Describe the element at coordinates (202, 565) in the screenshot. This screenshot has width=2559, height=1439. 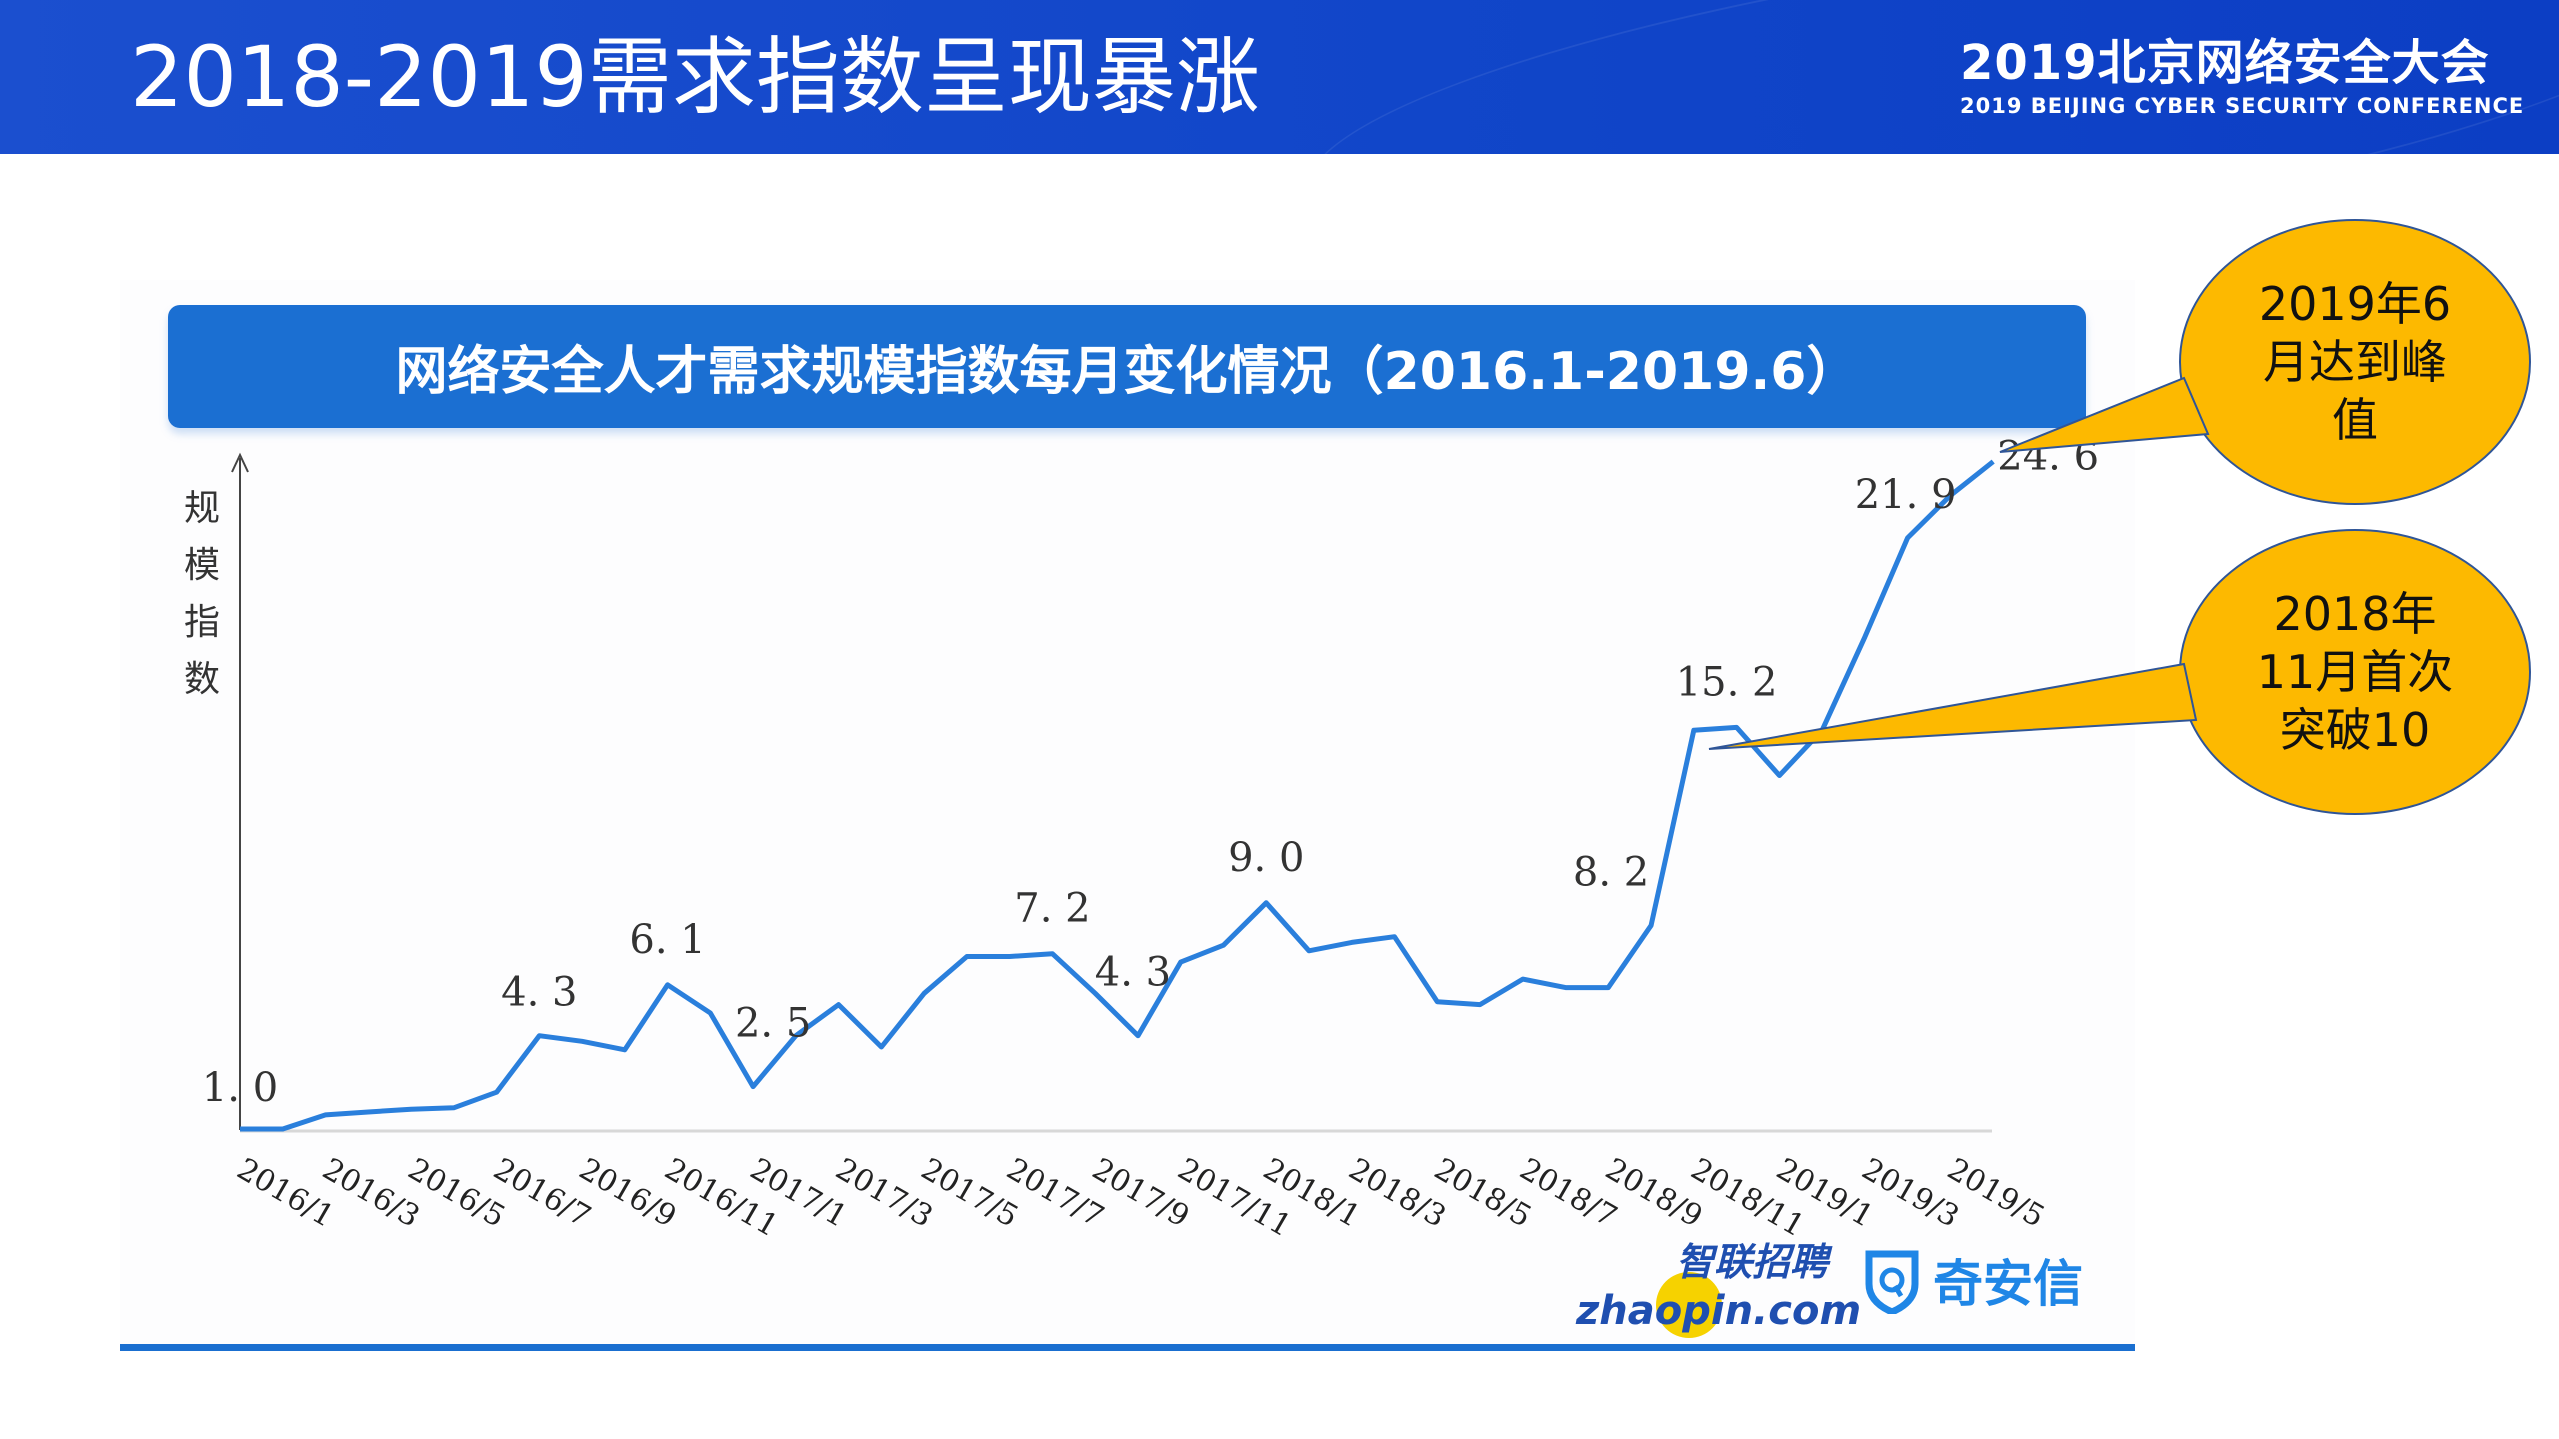
I see `y-axis-label-char: 模` at that location.